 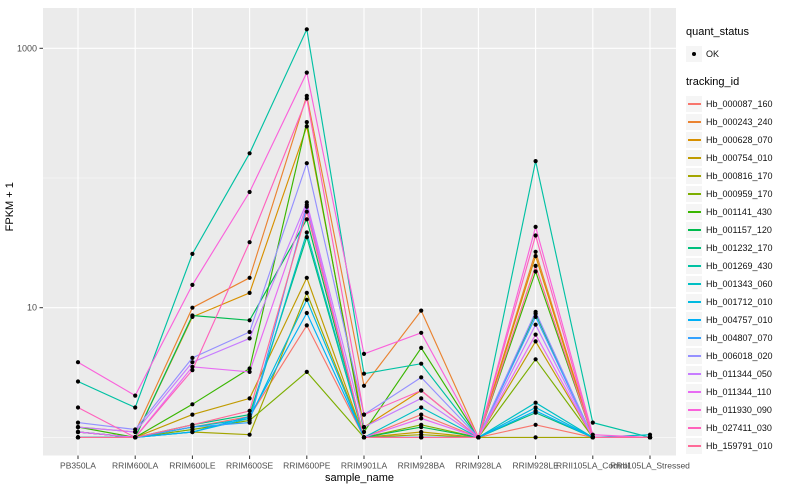 I want to click on legend-label: Hb_000754_010, so click(x=739, y=157).